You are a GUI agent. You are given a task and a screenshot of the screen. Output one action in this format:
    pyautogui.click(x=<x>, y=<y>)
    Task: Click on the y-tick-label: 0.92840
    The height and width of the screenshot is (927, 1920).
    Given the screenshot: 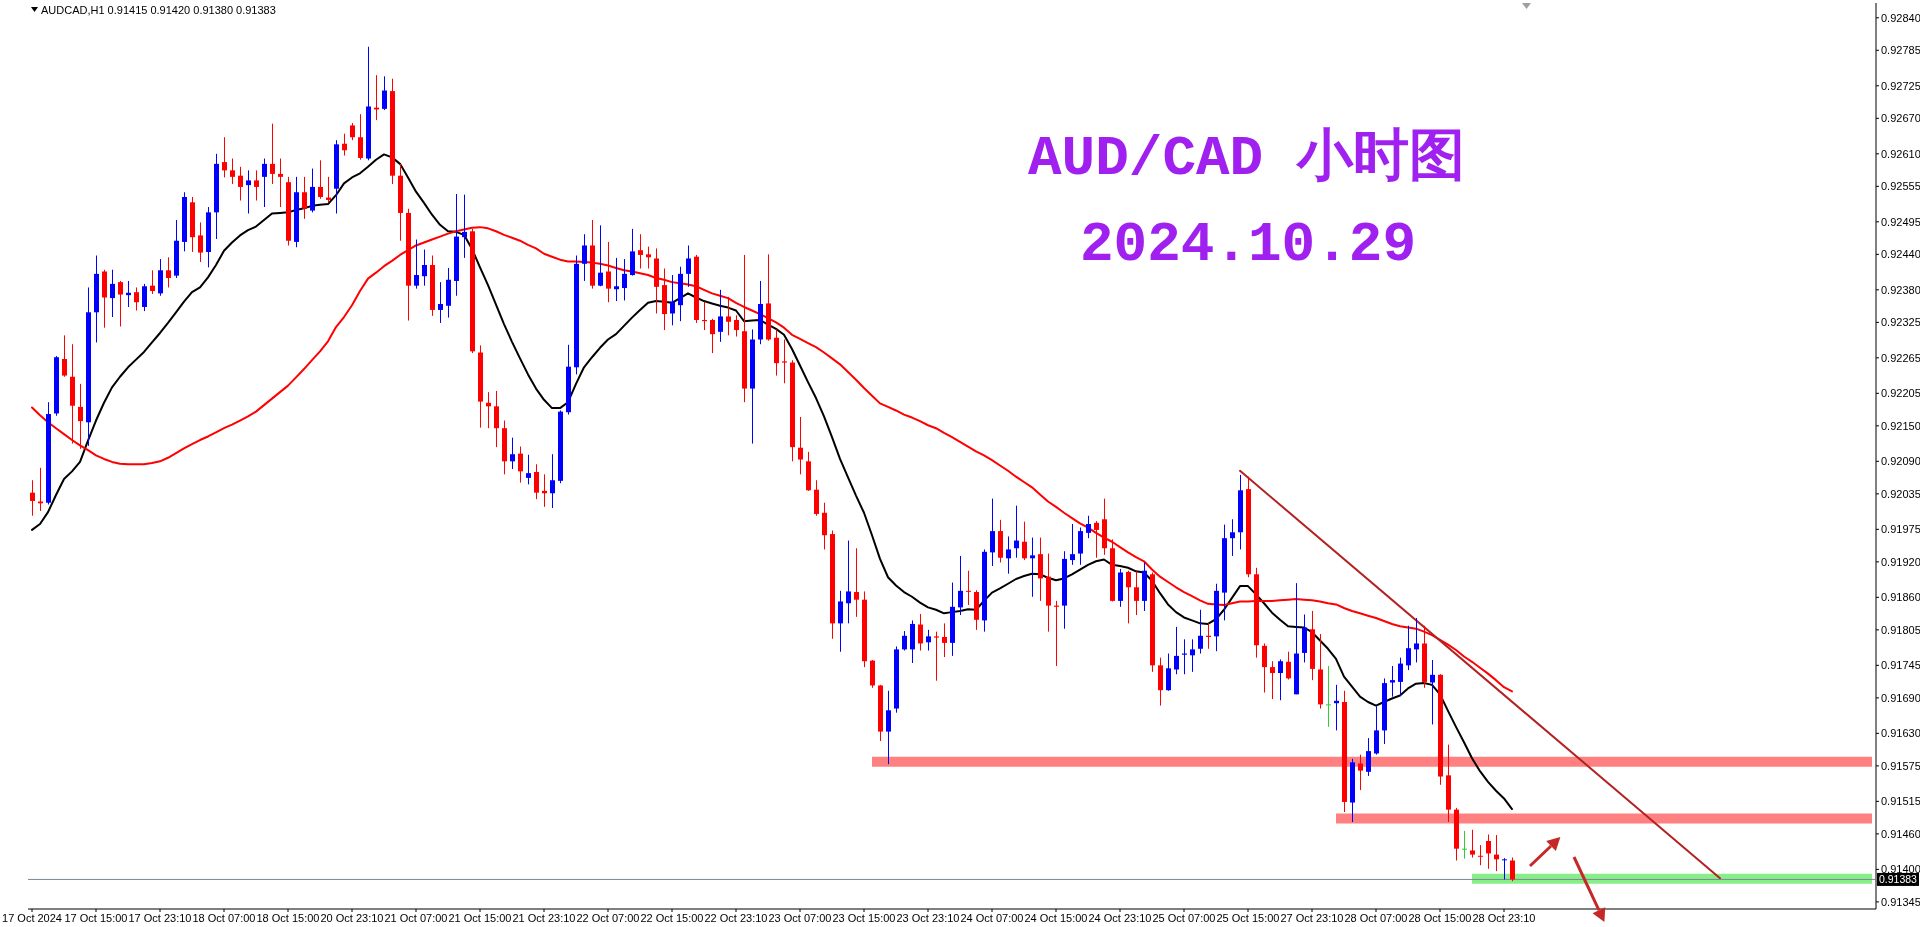 What is the action you would take?
    pyautogui.click(x=1900, y=17)
    